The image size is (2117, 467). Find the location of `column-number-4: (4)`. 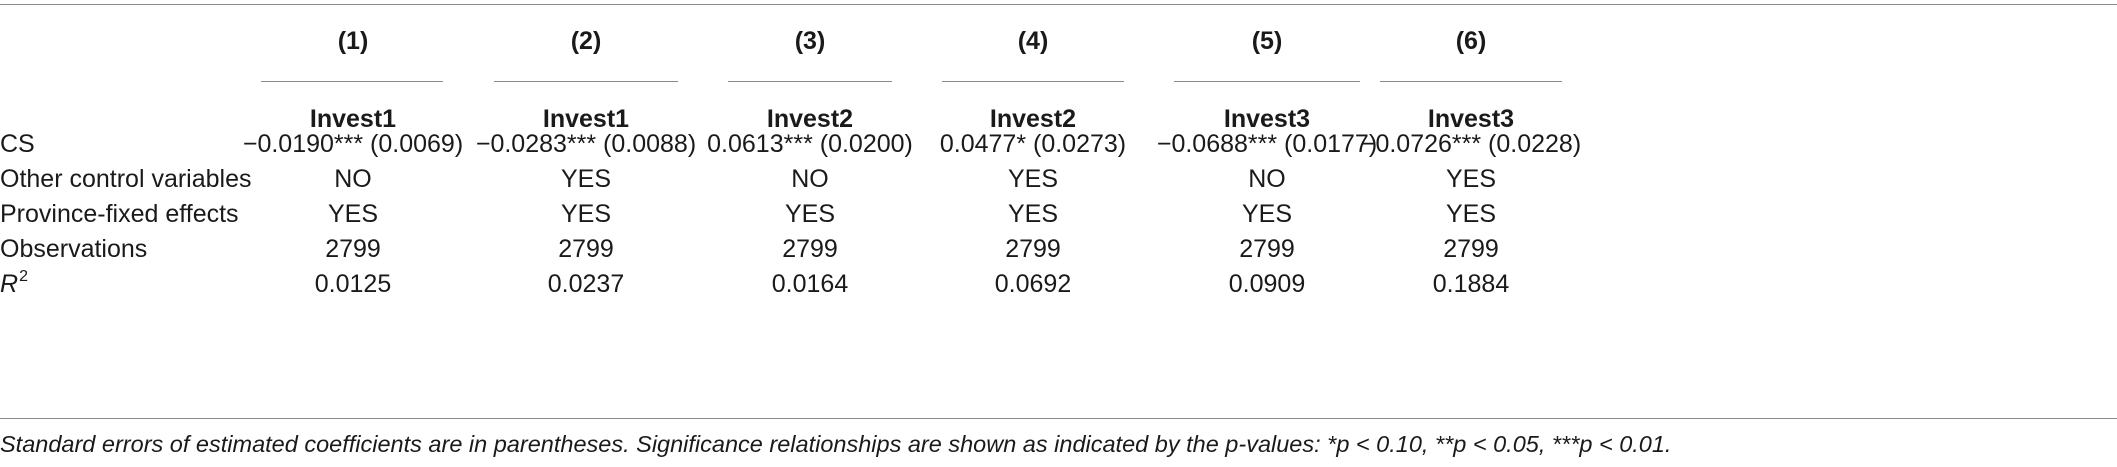

column-number-4: (4) is located at coordinates (1033, 41).